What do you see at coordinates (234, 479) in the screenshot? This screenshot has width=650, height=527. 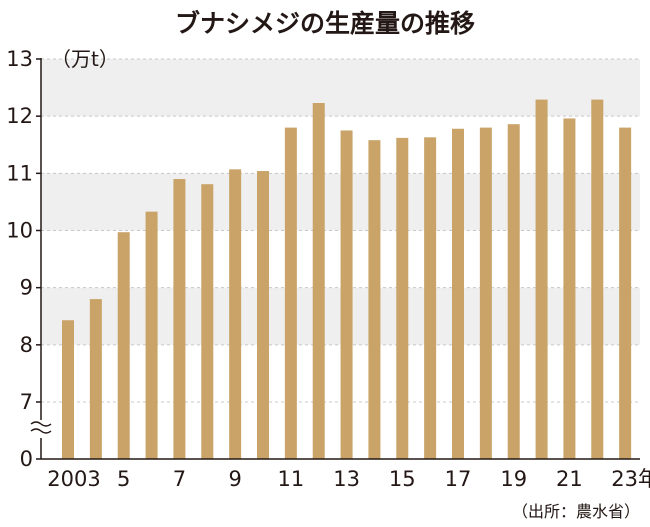 I see `x-tick-label: 9` at bounding box center [234, 479].